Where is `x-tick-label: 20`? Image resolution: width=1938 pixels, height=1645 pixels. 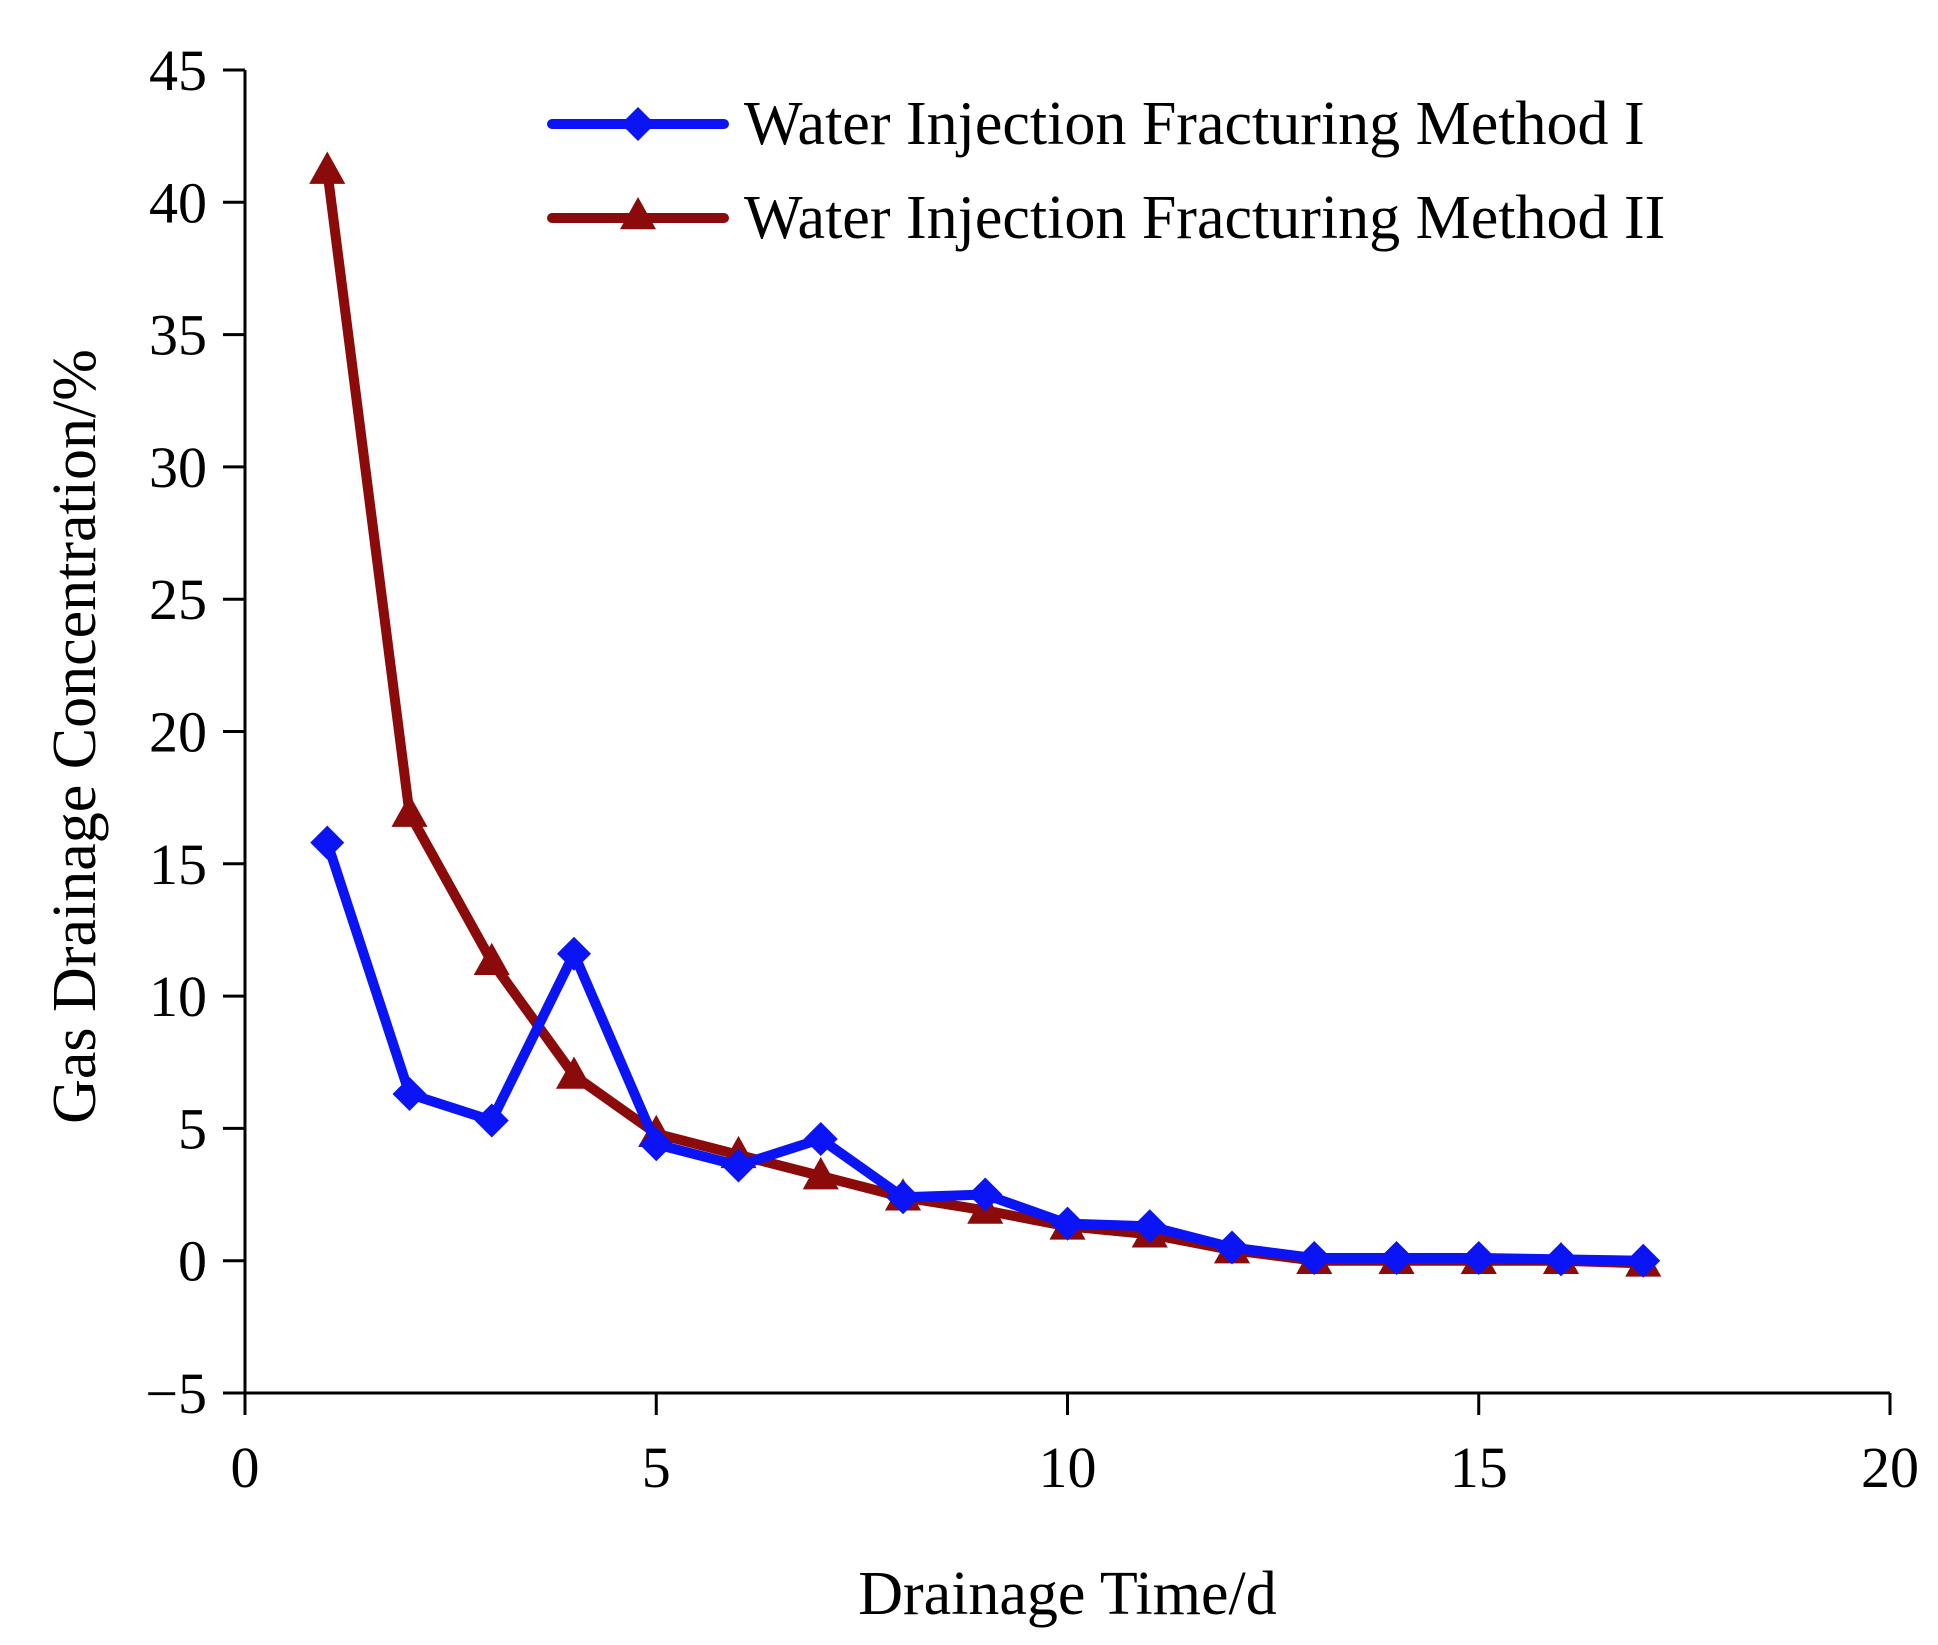
x-tick-label: 20 is located at coordinates (1890, 1467).